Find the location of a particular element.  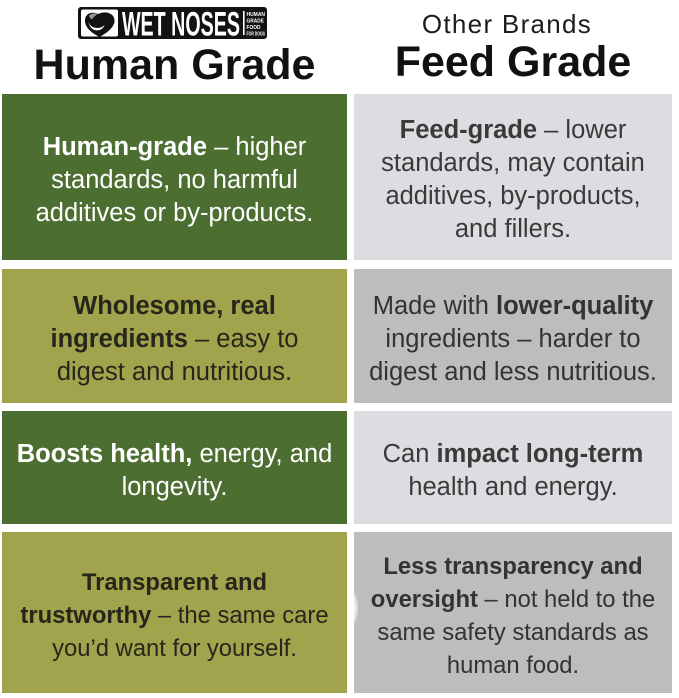

svg-text: HUMAN is located at coordinates (256, 15).